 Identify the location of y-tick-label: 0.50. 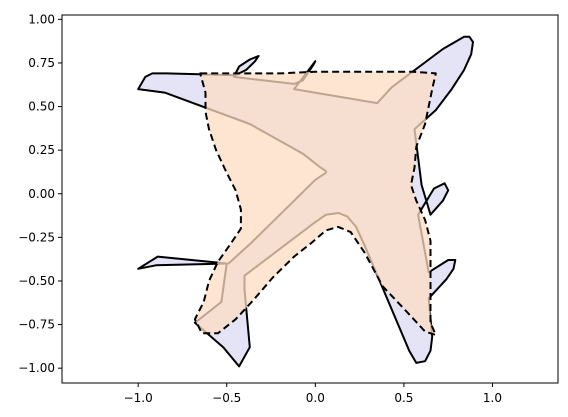
(41, 107).